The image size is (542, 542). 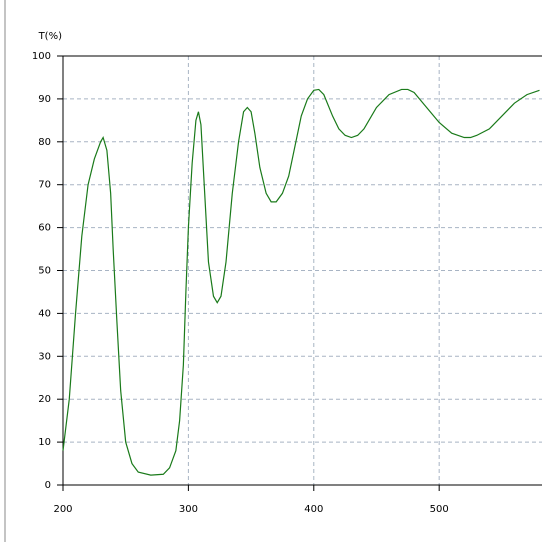 I want to click on y-tick-label: 80, so click(x=44, y=142).